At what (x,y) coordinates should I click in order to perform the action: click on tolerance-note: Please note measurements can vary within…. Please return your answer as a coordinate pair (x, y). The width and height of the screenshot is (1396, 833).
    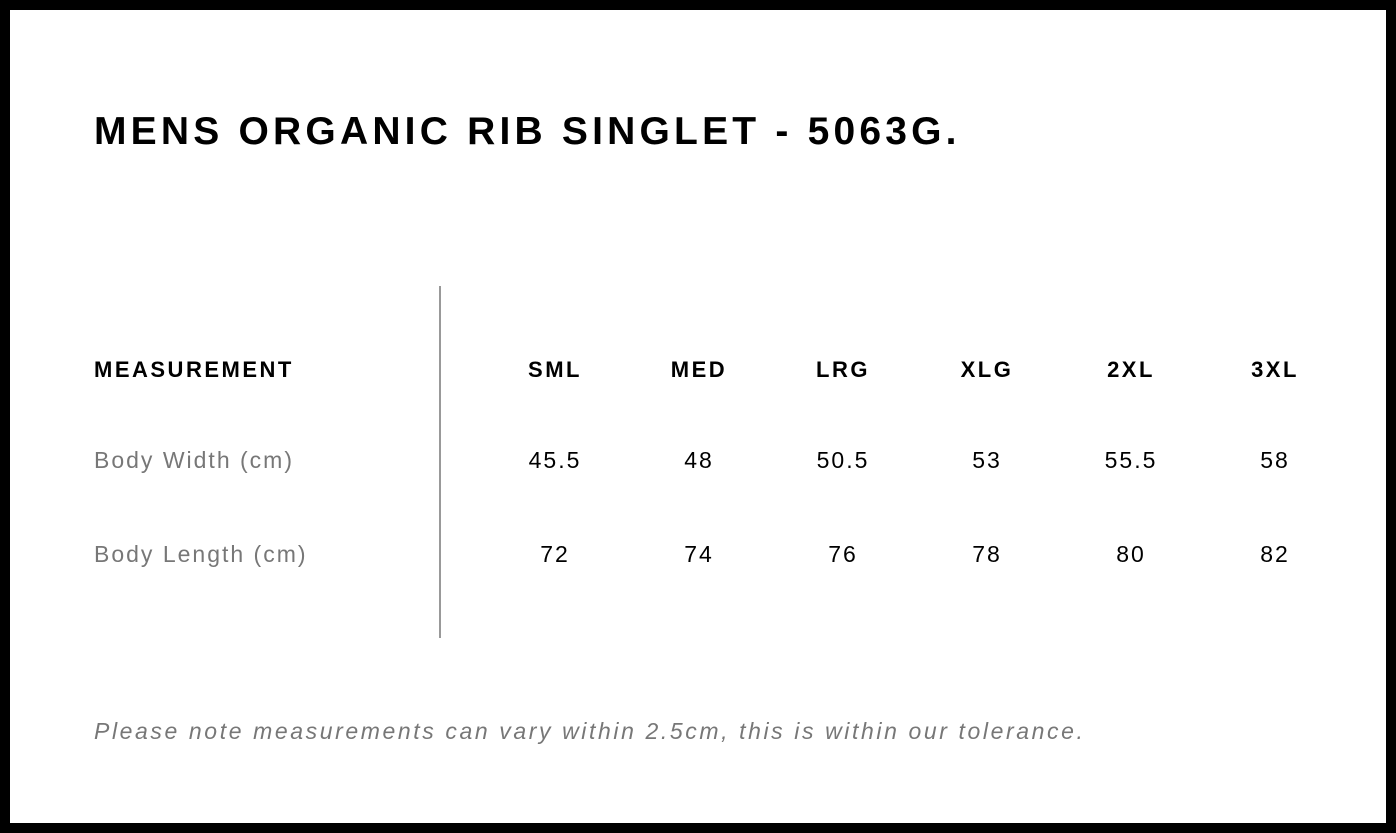
    Looking at the image, I should click on (590, 731).